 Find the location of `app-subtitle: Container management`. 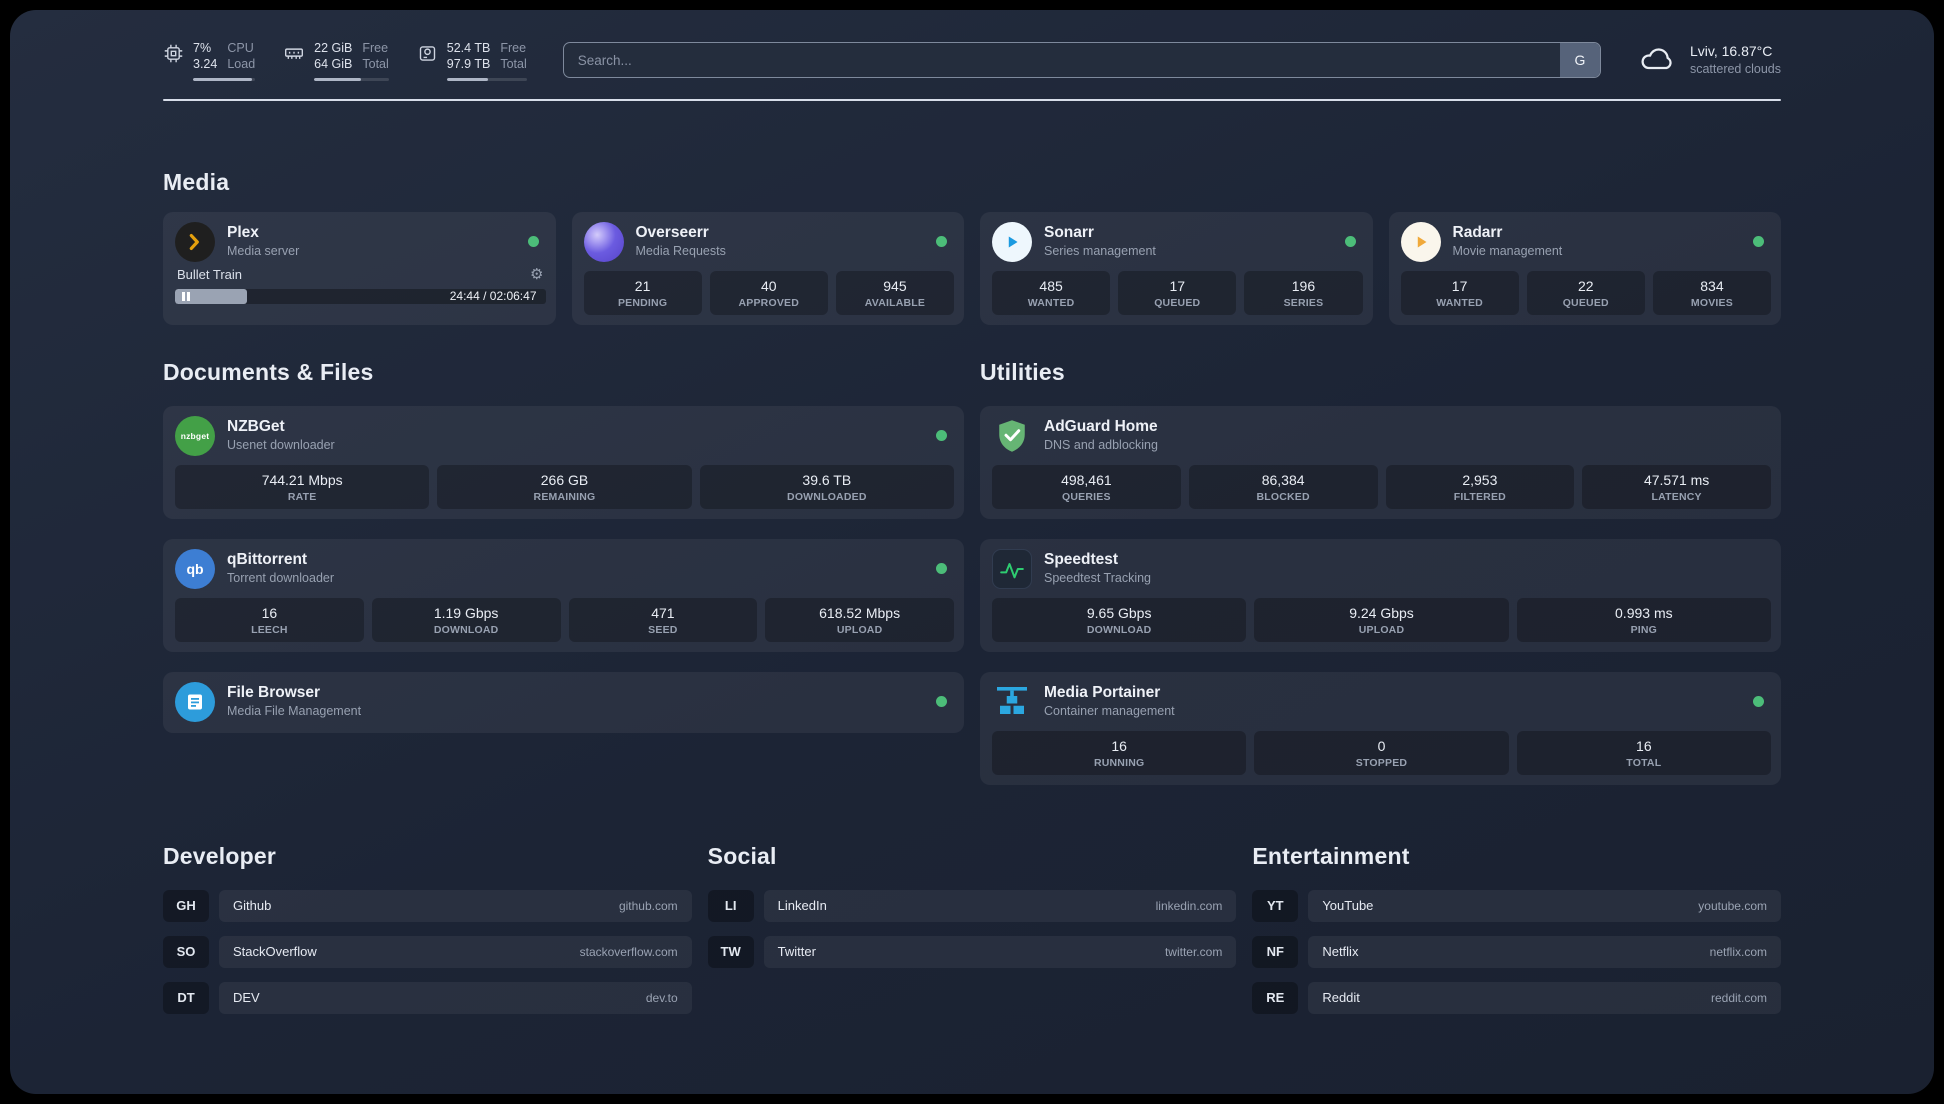

app-subtitle: Container management is located at coordinates (1109, 711).